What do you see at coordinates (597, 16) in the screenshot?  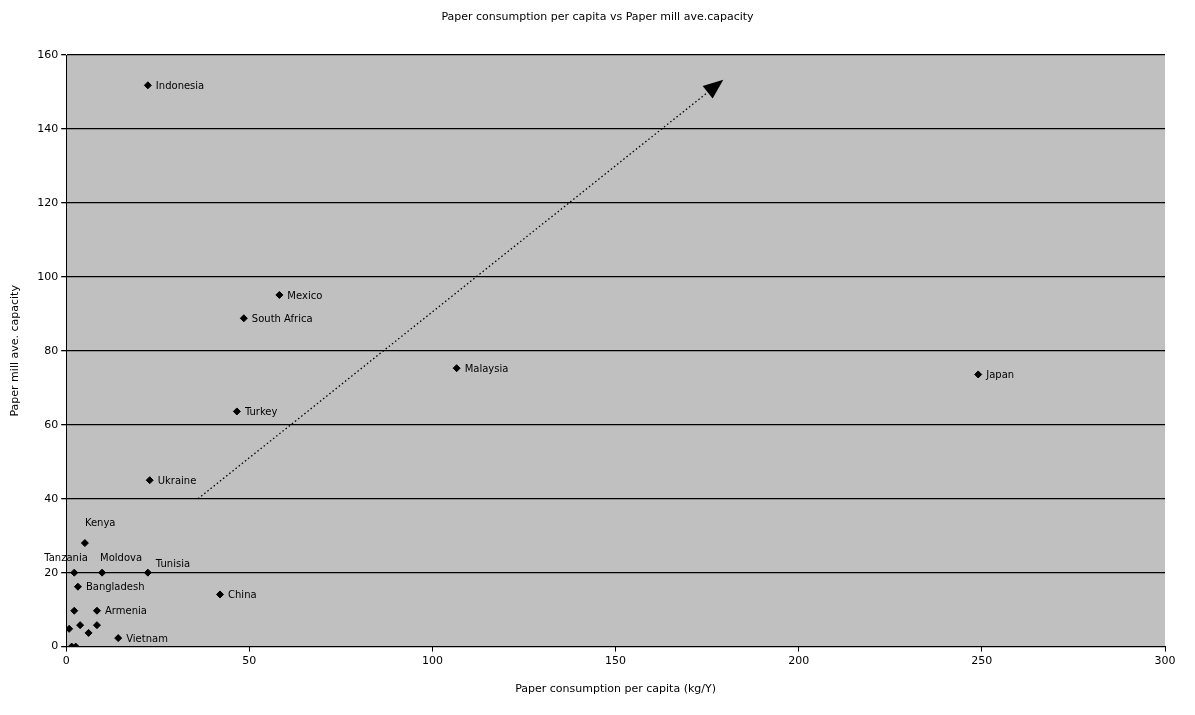 I see `chart-title: Paper consumption per capita vs Paper mill ave.capacity` at bounding box center [597, 16].